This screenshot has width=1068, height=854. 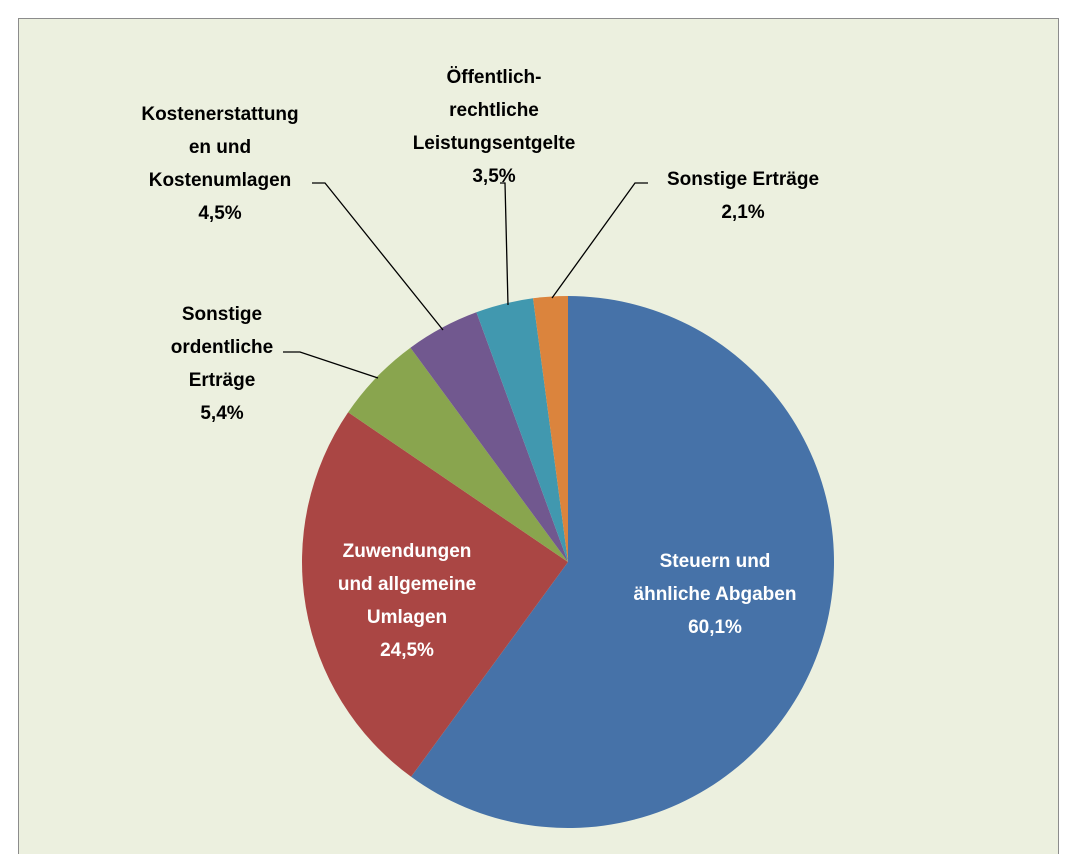 What do you see at coordinates (219, 147) in the screenshot?
I see `category-label: Kostenerstattung en und Kostenumlagen` at bounding box center [219, 147].